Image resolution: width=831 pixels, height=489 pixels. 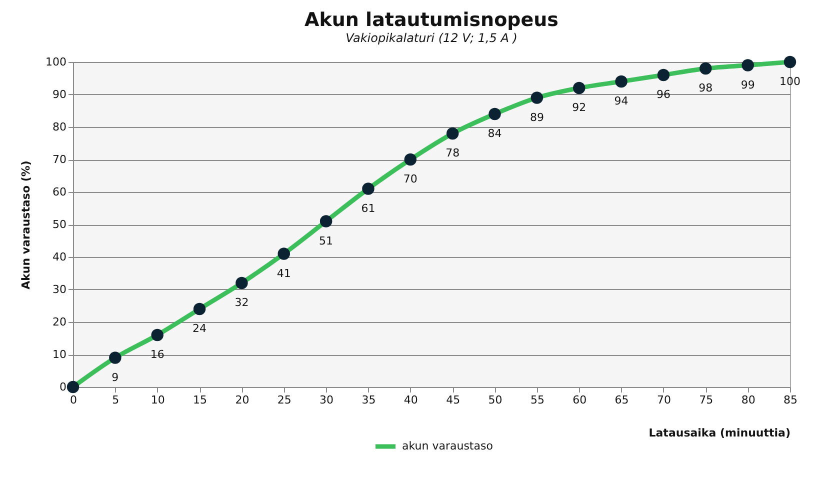 What do you see at coordinates (59, 289) in the screenshot?
I see `y-tick-label: 30` at bounding box center [59, 289].